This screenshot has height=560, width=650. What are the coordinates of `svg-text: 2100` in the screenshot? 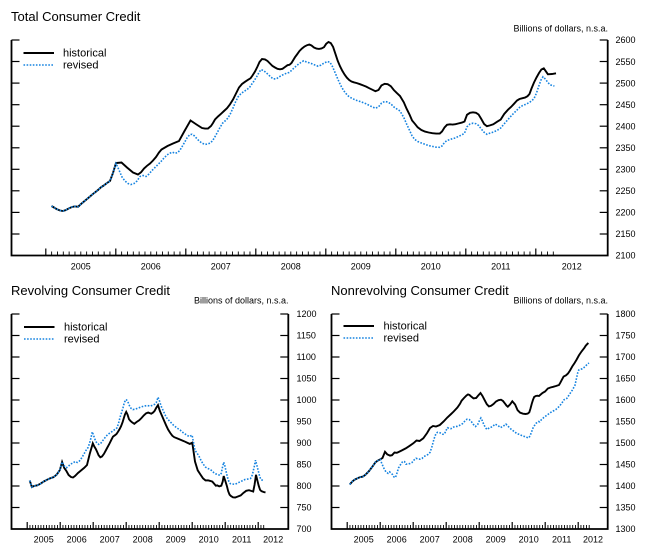 It's located at (626, 256).